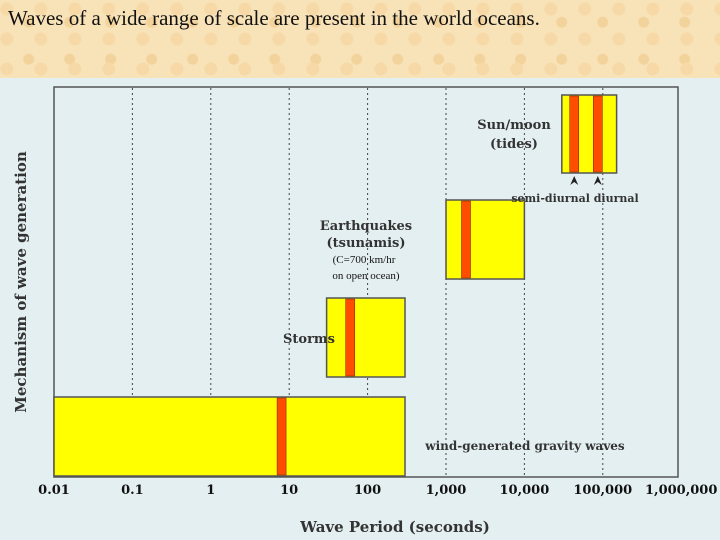 This screenshot has height=540, width=720. Describe the element at coordinates (360, 39) in the screenshot. I see `title-band` at that location.